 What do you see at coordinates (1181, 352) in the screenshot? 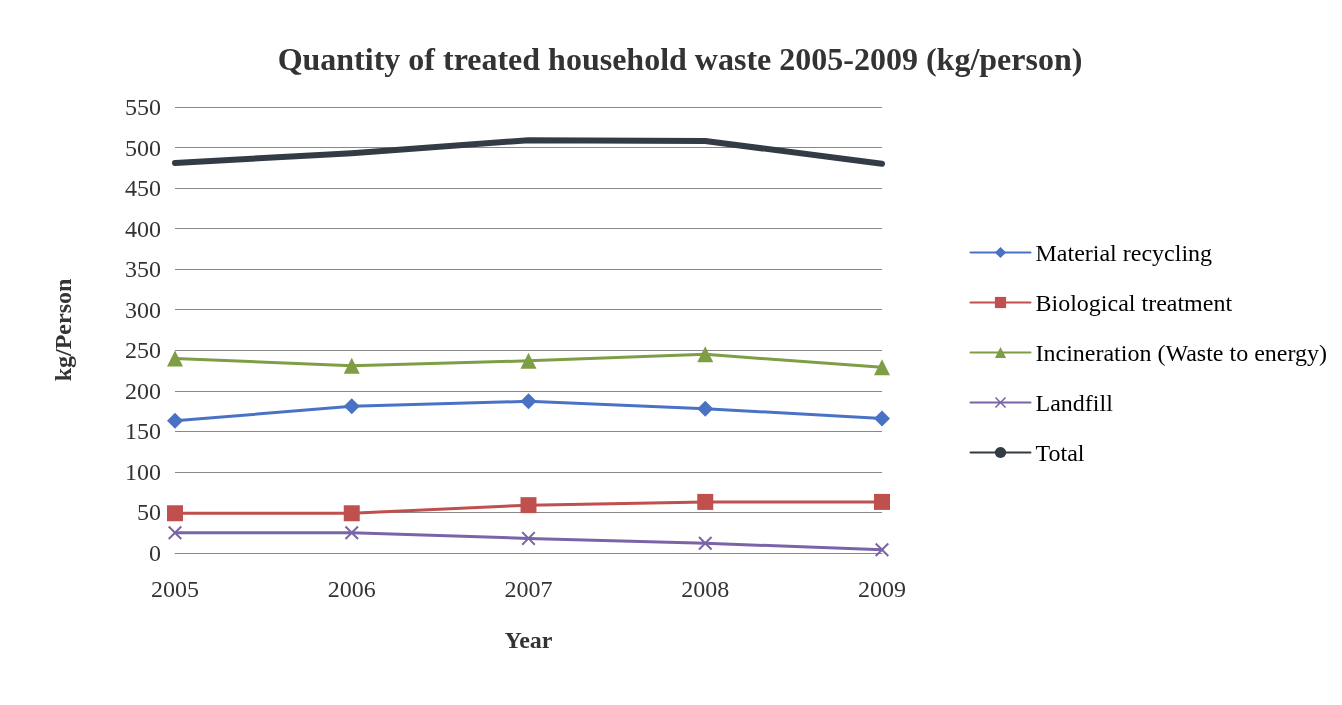
I see `legend-label: Incineration (Waste to energy)` at bounding box center [1181, 352].